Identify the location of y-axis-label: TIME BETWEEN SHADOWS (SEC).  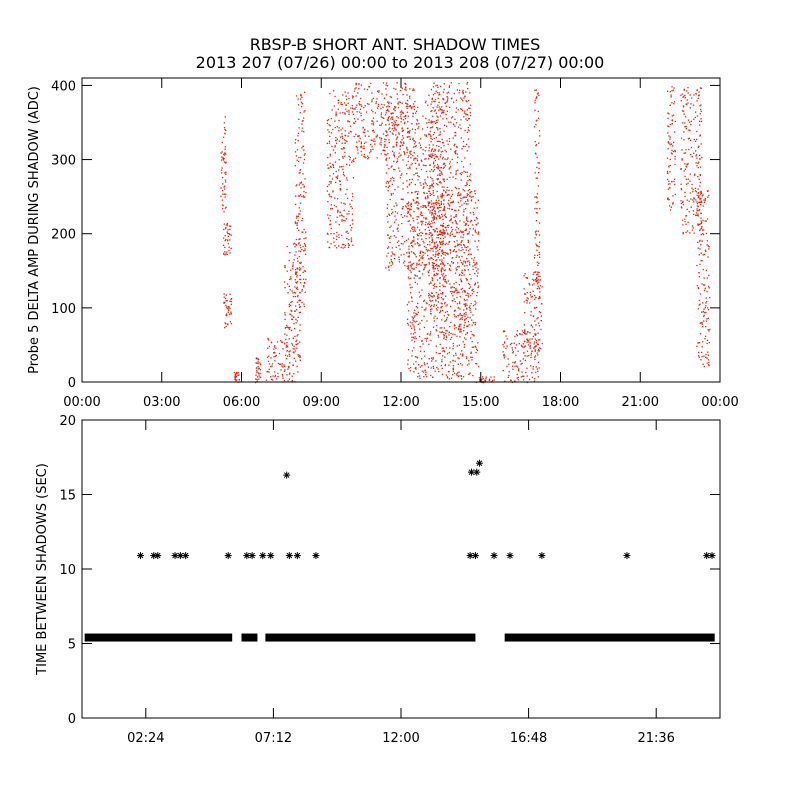
(42, 569).